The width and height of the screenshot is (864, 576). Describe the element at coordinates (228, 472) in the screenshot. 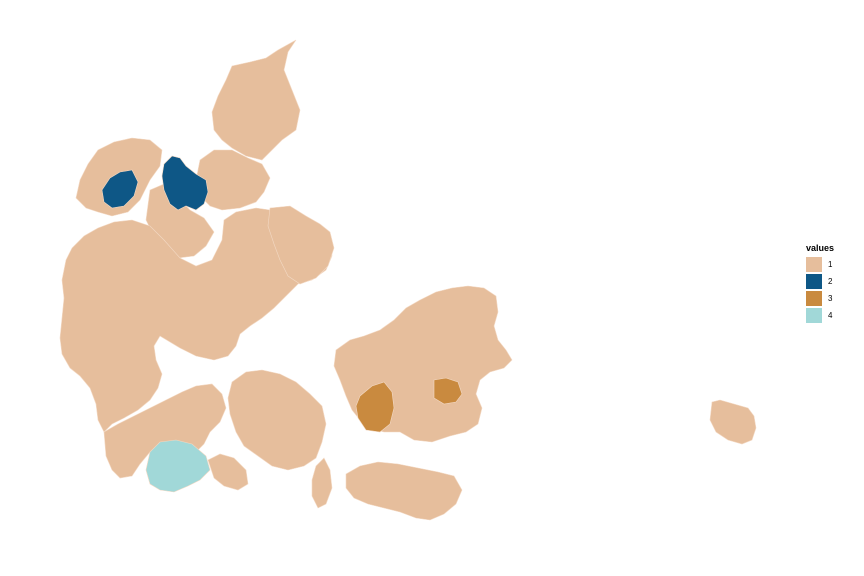

I see `region-als` at that location.